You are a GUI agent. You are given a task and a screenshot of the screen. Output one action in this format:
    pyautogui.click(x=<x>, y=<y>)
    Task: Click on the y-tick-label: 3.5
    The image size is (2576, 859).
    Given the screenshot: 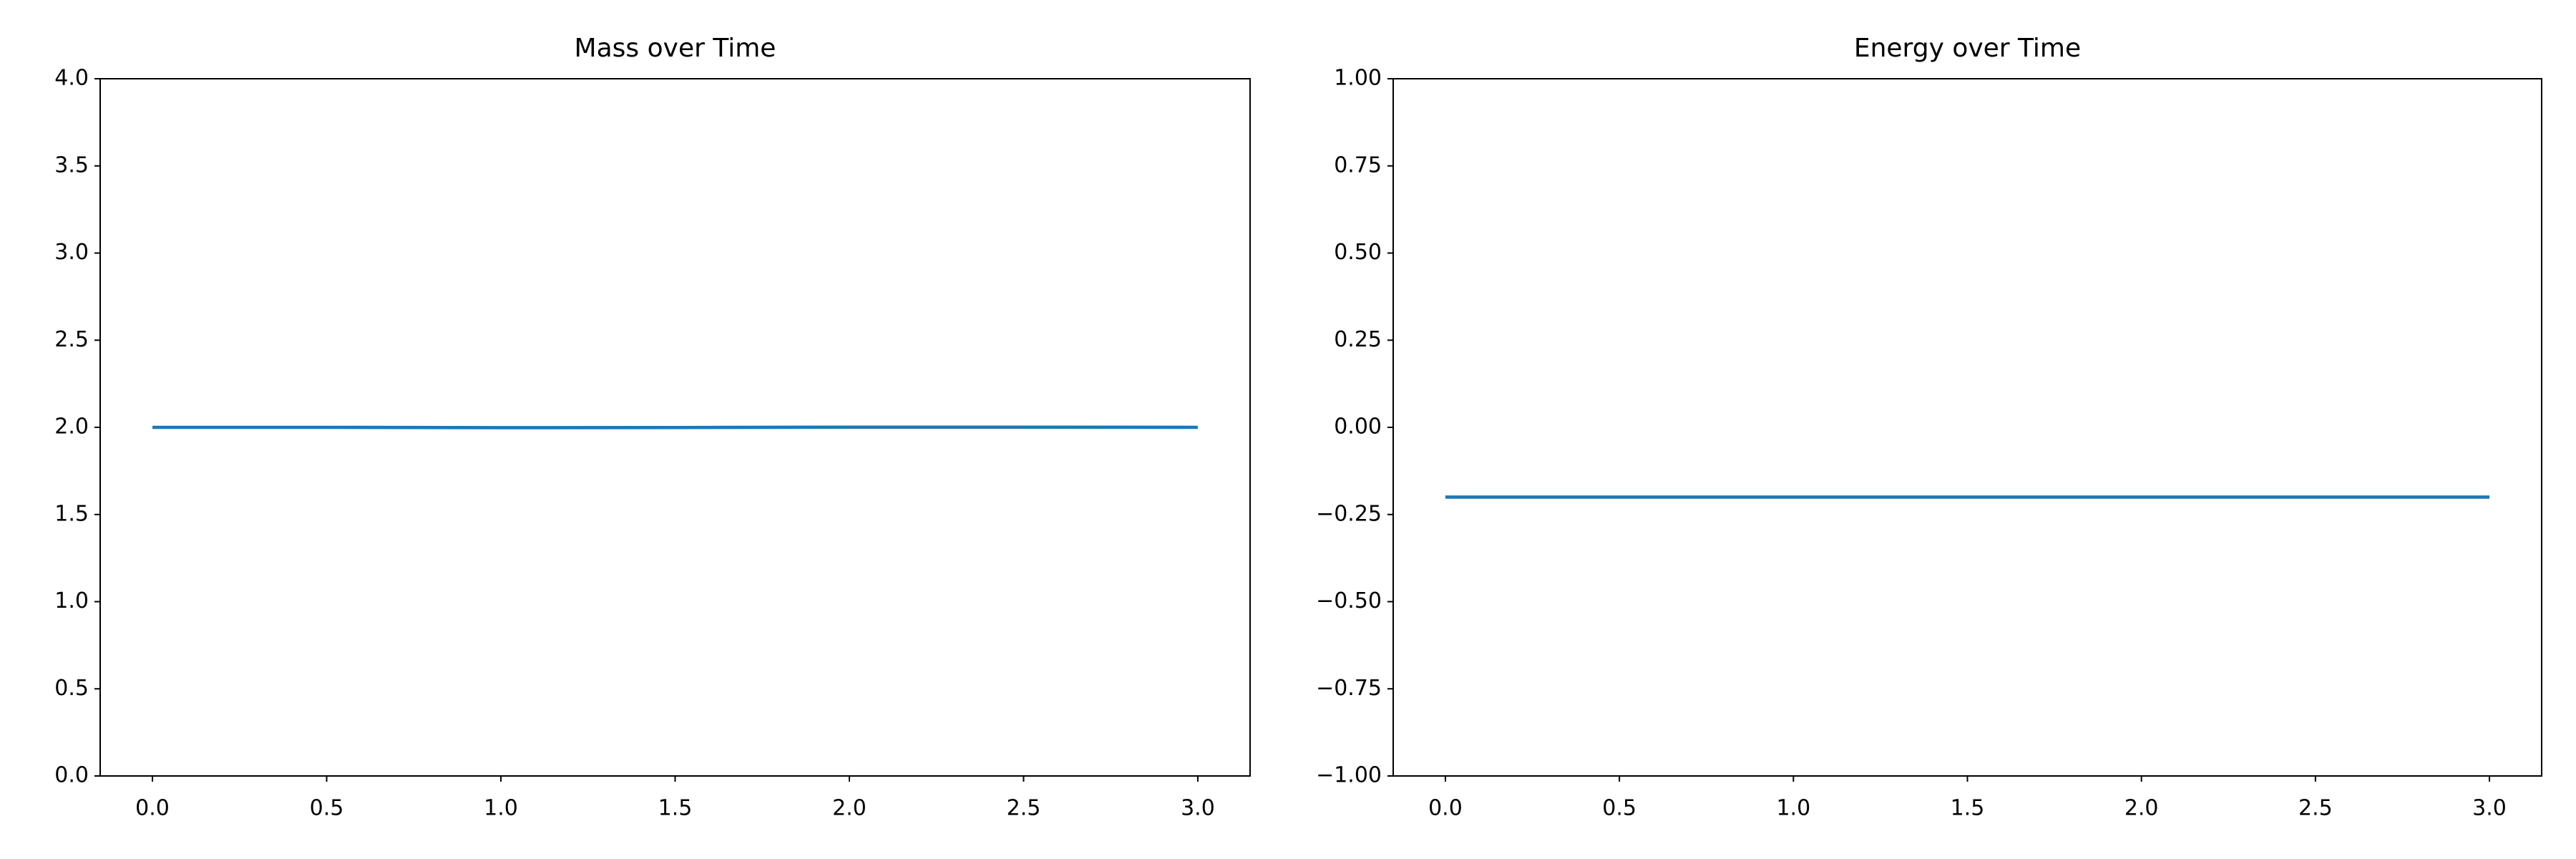 What is the action you would take?
    pyautogui.click(x=71, y=165)
    